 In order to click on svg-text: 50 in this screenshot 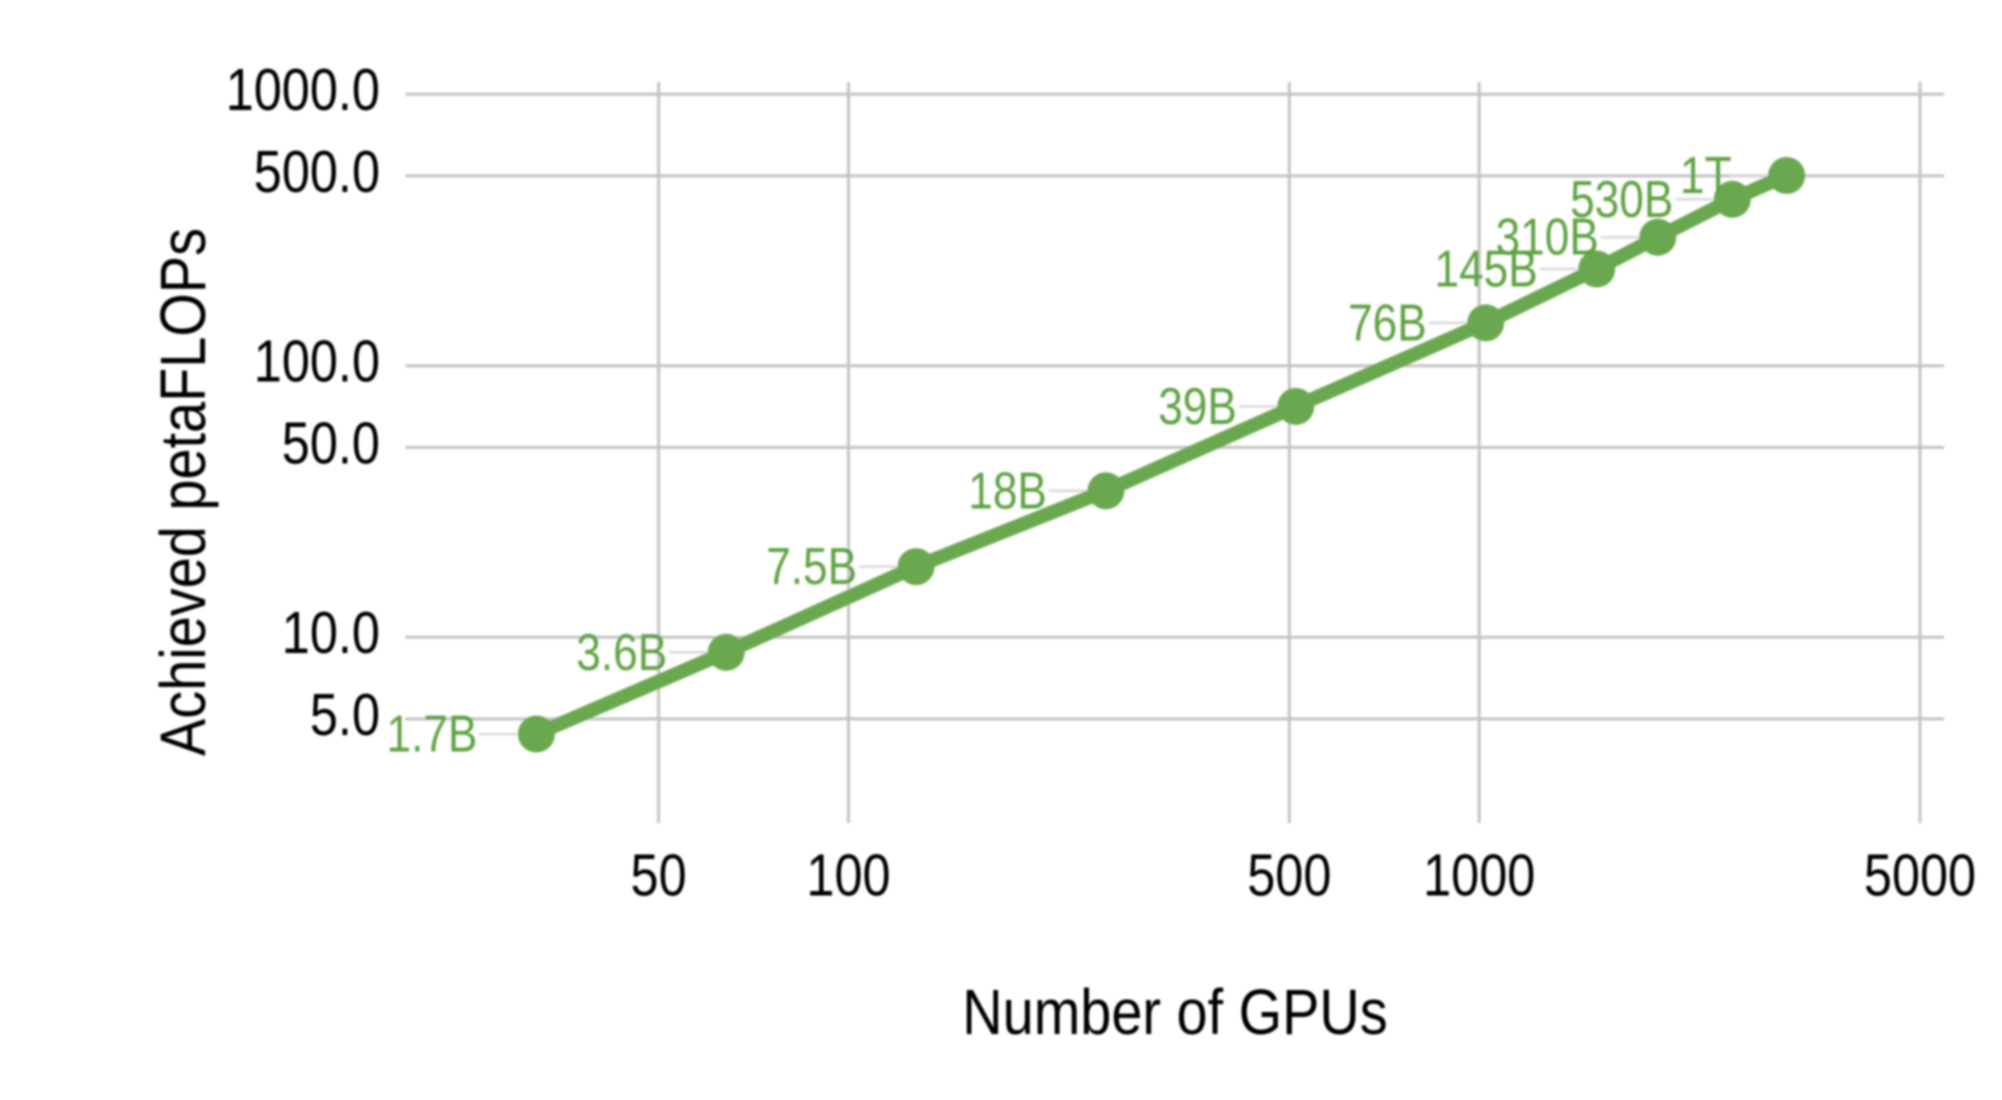, I will do `click(659, 876)`.